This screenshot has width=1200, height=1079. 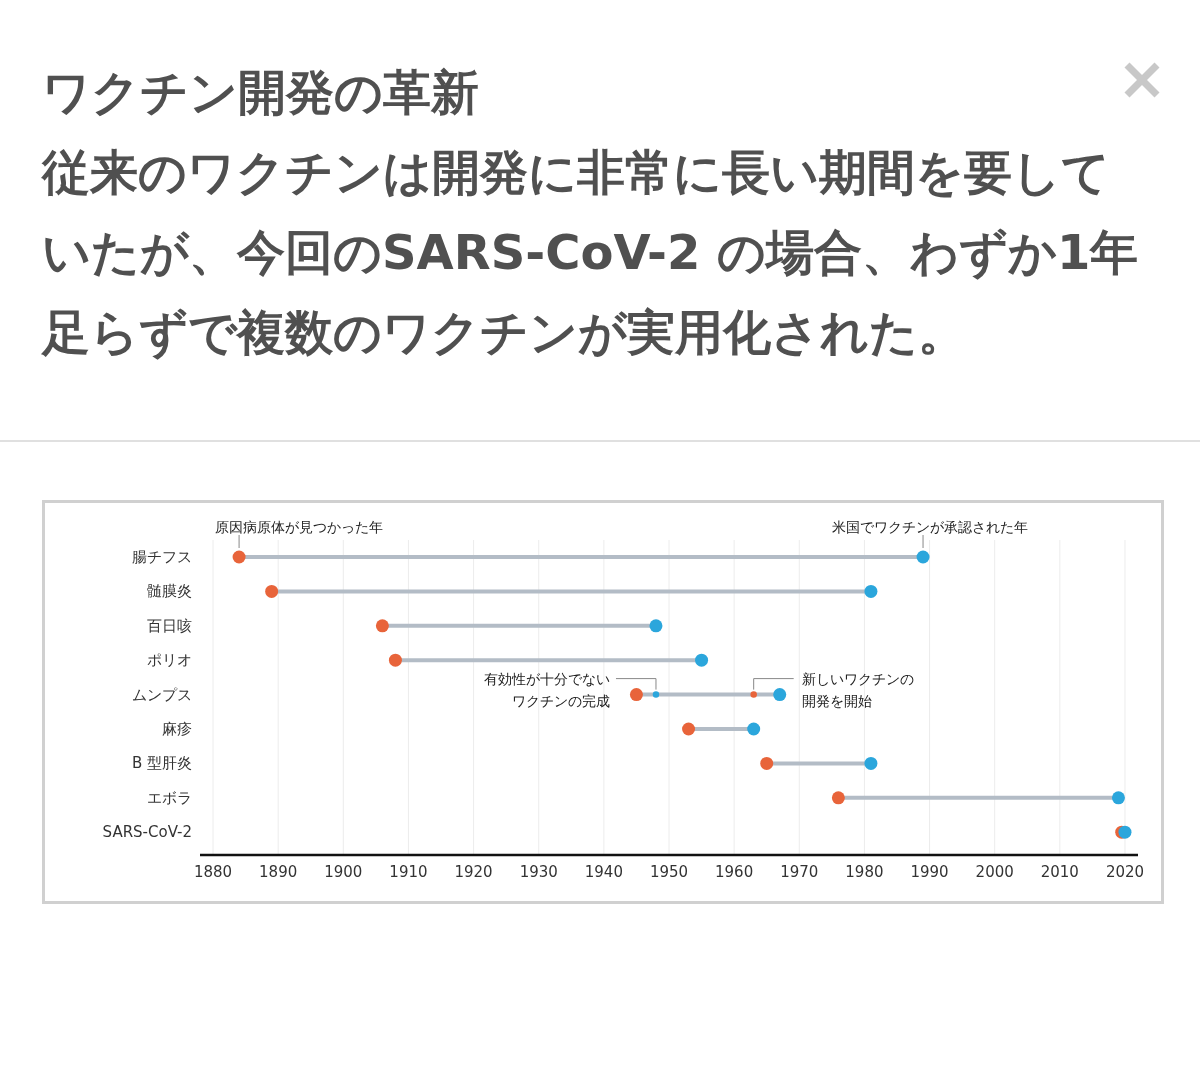 I want to click on annotation: 原因病原体が見つかった年, so click(x=299, y=527).